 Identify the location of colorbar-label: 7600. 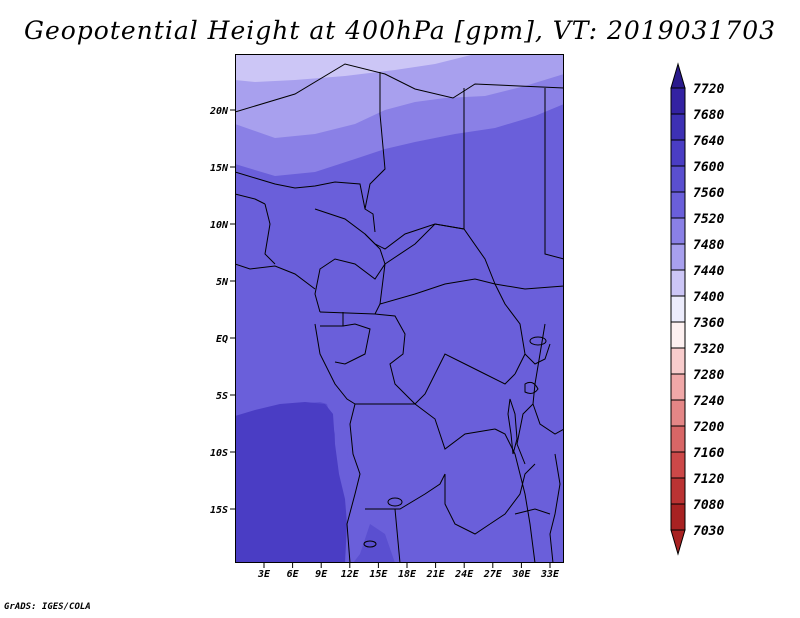
(708, 167).